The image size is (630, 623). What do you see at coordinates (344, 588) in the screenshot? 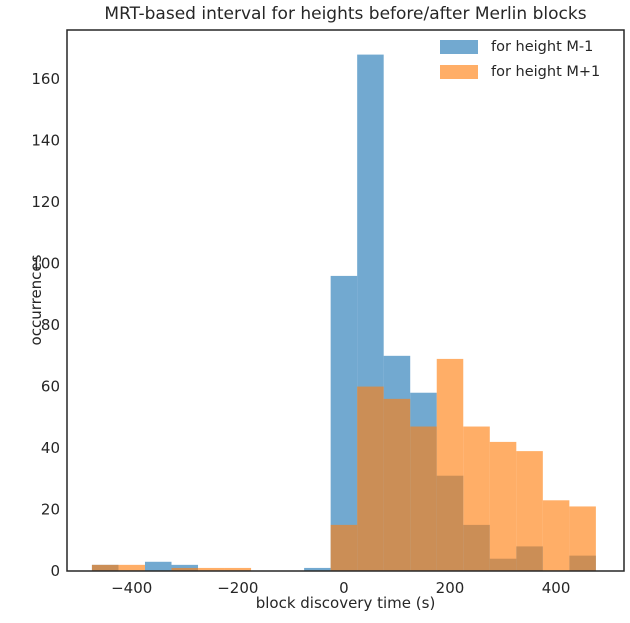
I see `x-tick-label: 0` at bounding box center [344, 588].